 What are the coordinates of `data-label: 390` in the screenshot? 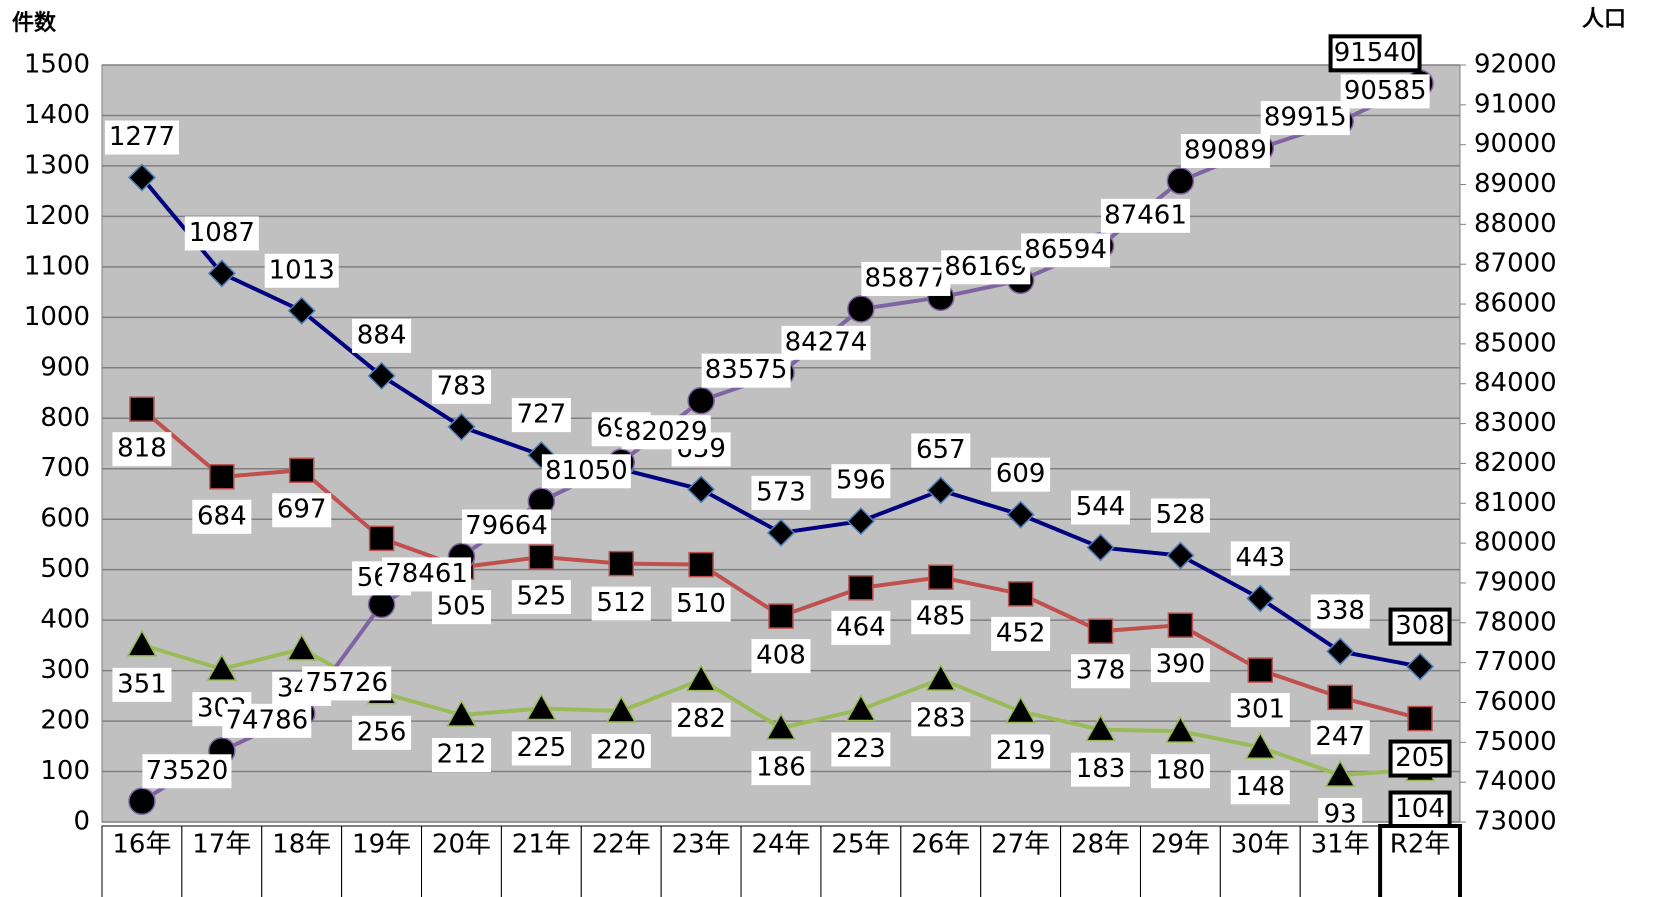 It's located at (1181, 665).